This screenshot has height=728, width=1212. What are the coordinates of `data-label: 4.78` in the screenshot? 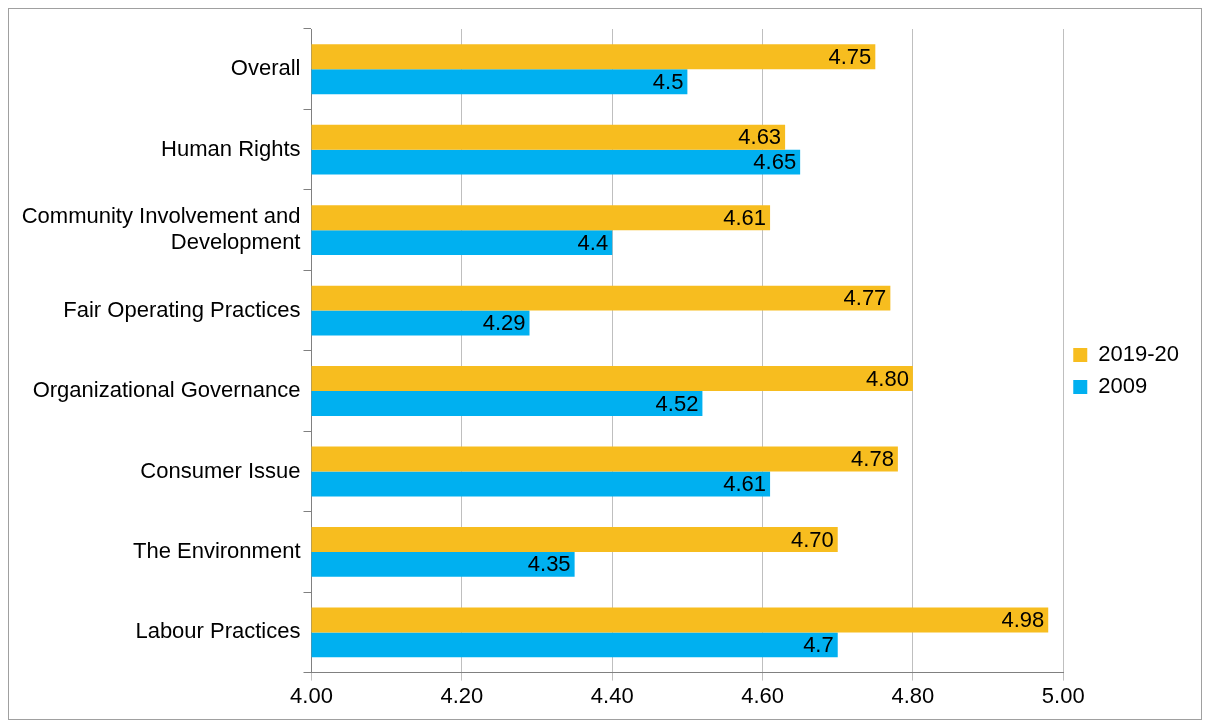 It's located at (872, 459).